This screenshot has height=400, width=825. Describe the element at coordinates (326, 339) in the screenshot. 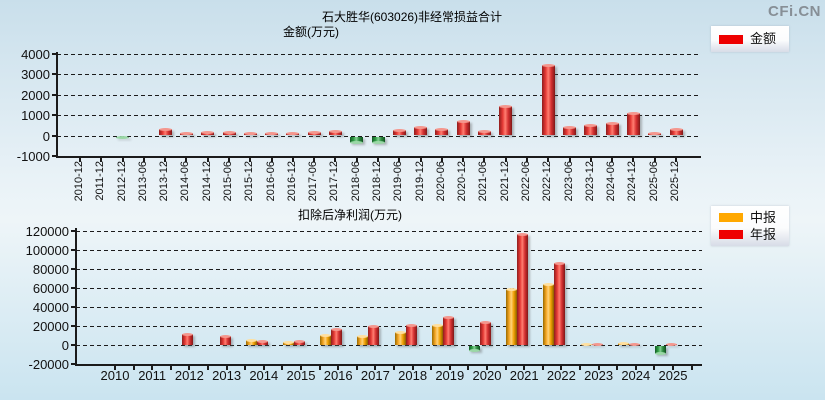

I see `bar-中报-2016` at that location.